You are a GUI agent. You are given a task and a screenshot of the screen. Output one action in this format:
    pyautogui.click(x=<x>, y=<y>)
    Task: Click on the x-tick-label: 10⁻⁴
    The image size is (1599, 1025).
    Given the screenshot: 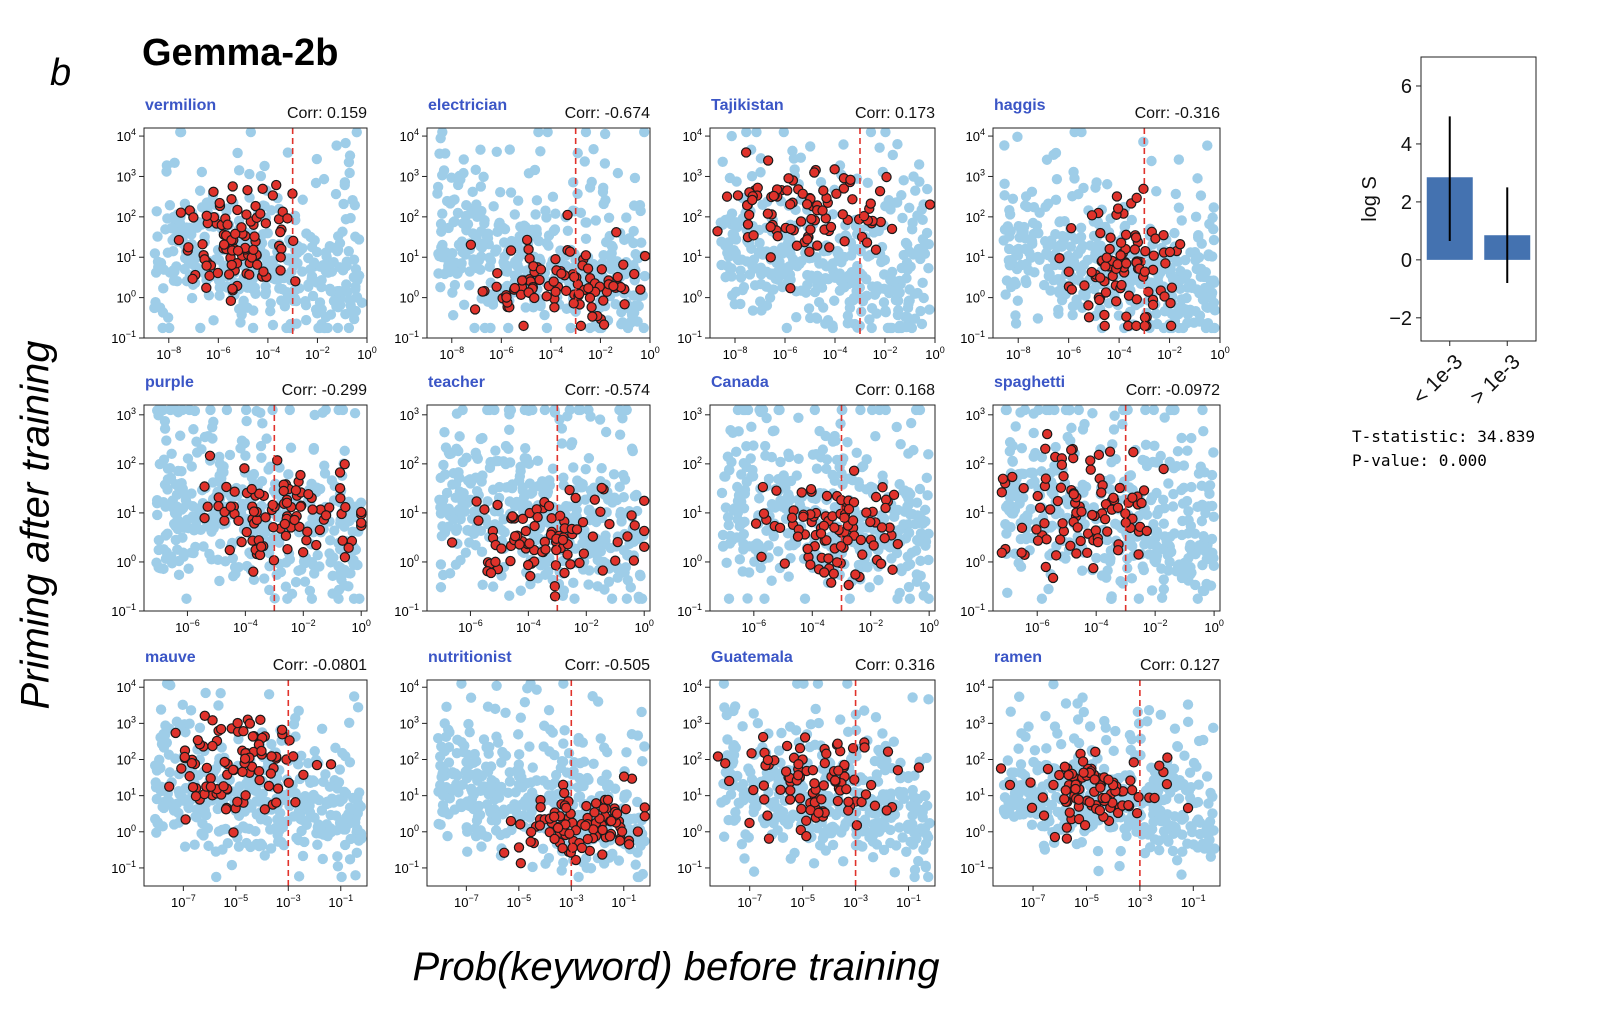 What is the action you would take?
    pyautogui.click(x=1096, y=626)
    